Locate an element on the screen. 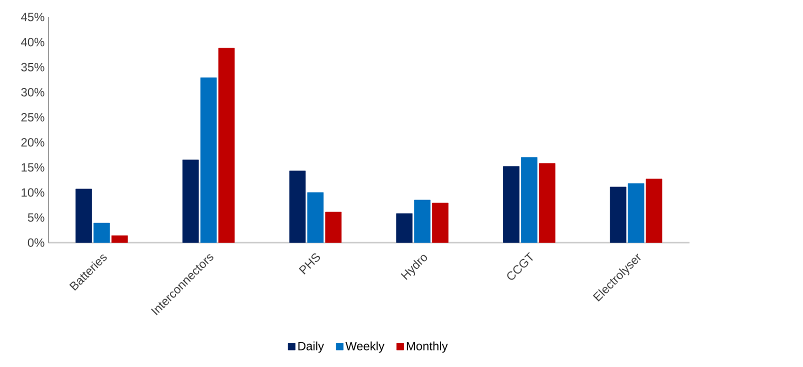  y-tick-label: 45% is located at coordinates (32, 17).